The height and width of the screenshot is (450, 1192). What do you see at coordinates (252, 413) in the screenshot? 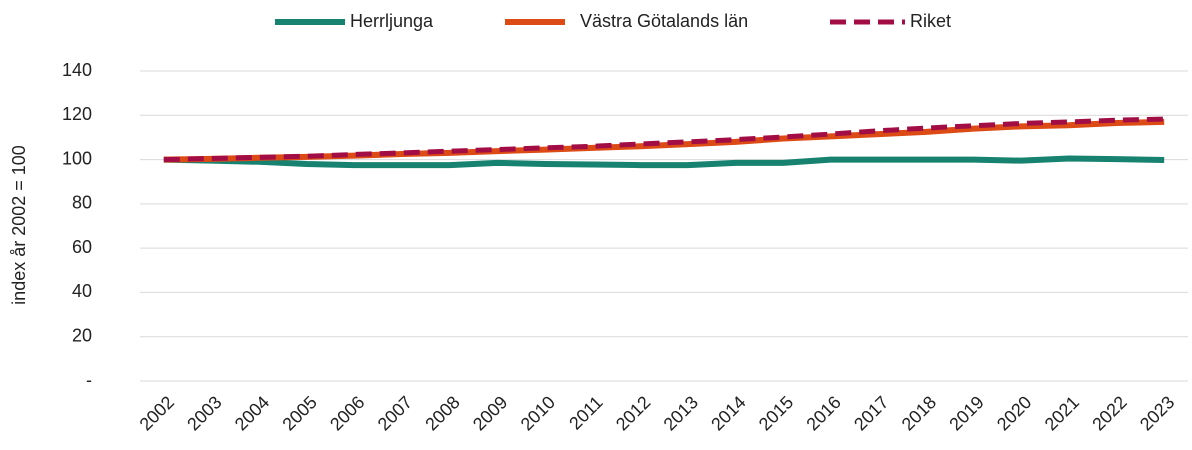
I see `x-tick-label: 2004` at bounding box center [252, 413].